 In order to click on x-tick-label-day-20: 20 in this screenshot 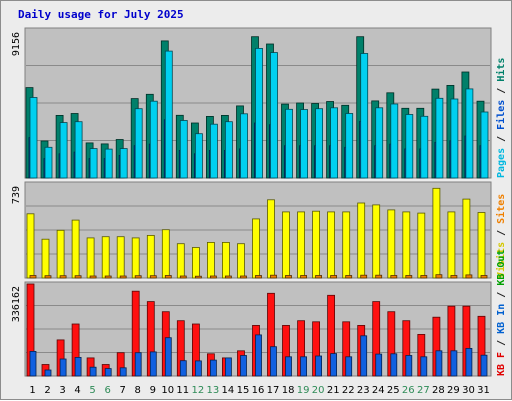, I will do `click(318, 390)`.